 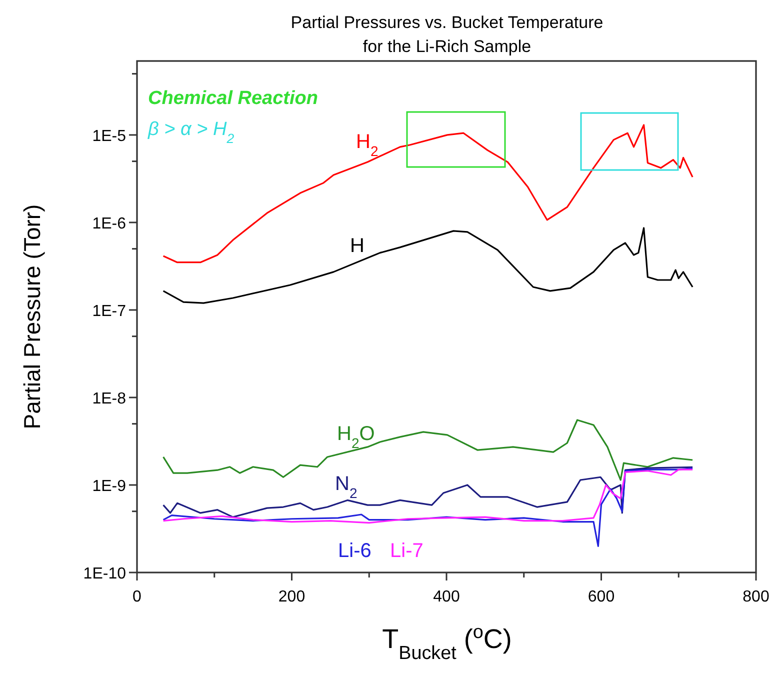 I want to click on y-tick-label: 1E-5, so click(x=109, y=136).